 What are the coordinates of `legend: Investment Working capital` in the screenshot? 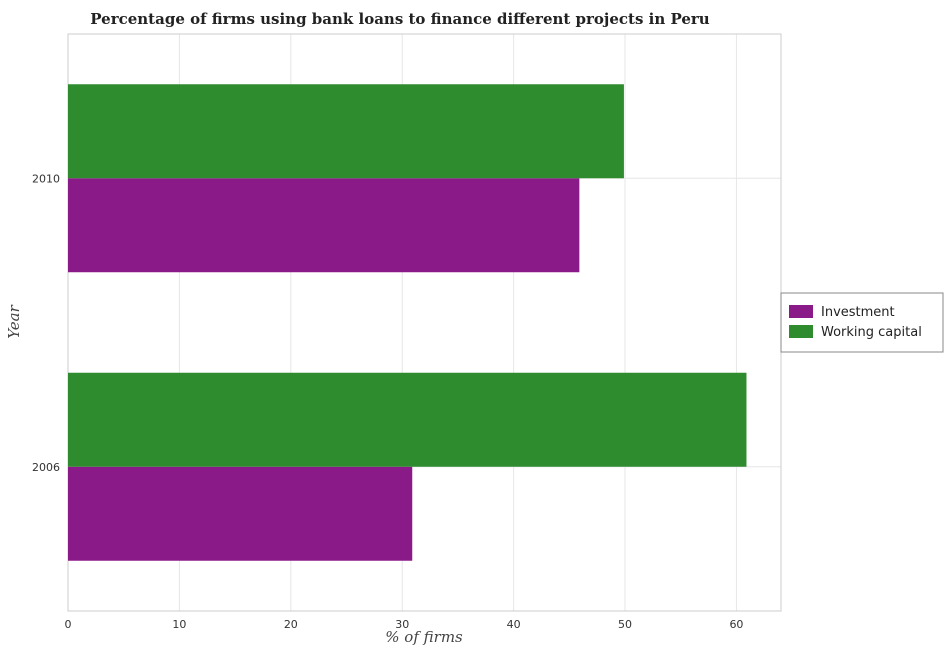 It's located at (862, 322).